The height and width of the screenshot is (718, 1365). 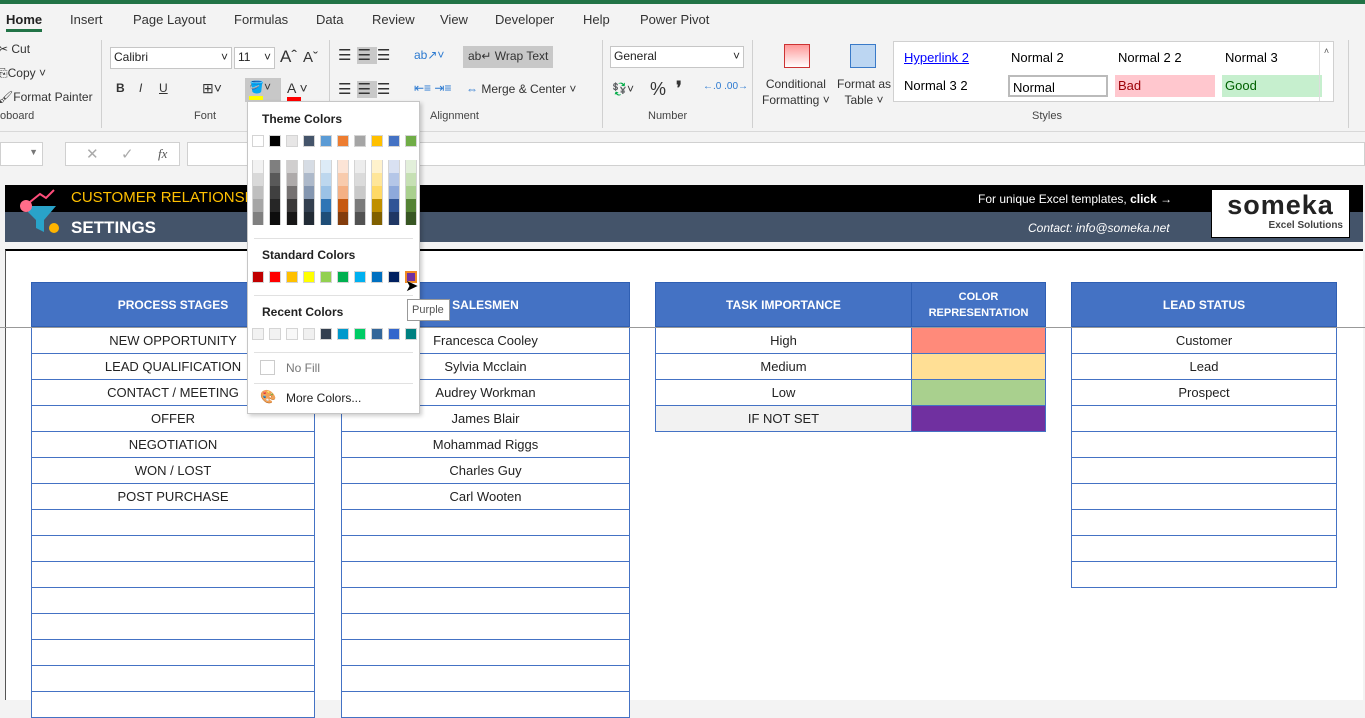 I want to click on salesmen-row: Charles Guy, so click(x=485, y=471).